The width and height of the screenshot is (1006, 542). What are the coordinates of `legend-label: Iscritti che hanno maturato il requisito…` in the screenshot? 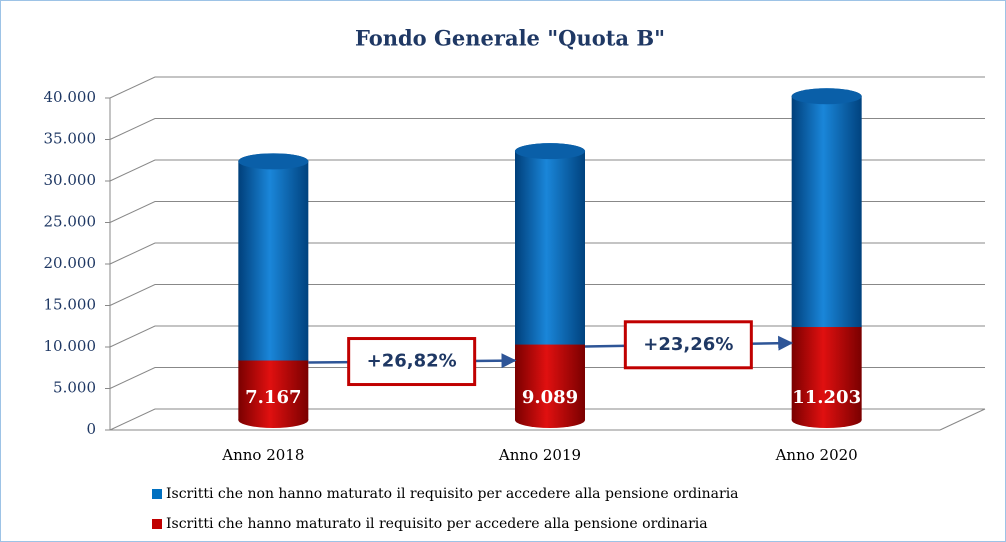 It's located at (437, 524).